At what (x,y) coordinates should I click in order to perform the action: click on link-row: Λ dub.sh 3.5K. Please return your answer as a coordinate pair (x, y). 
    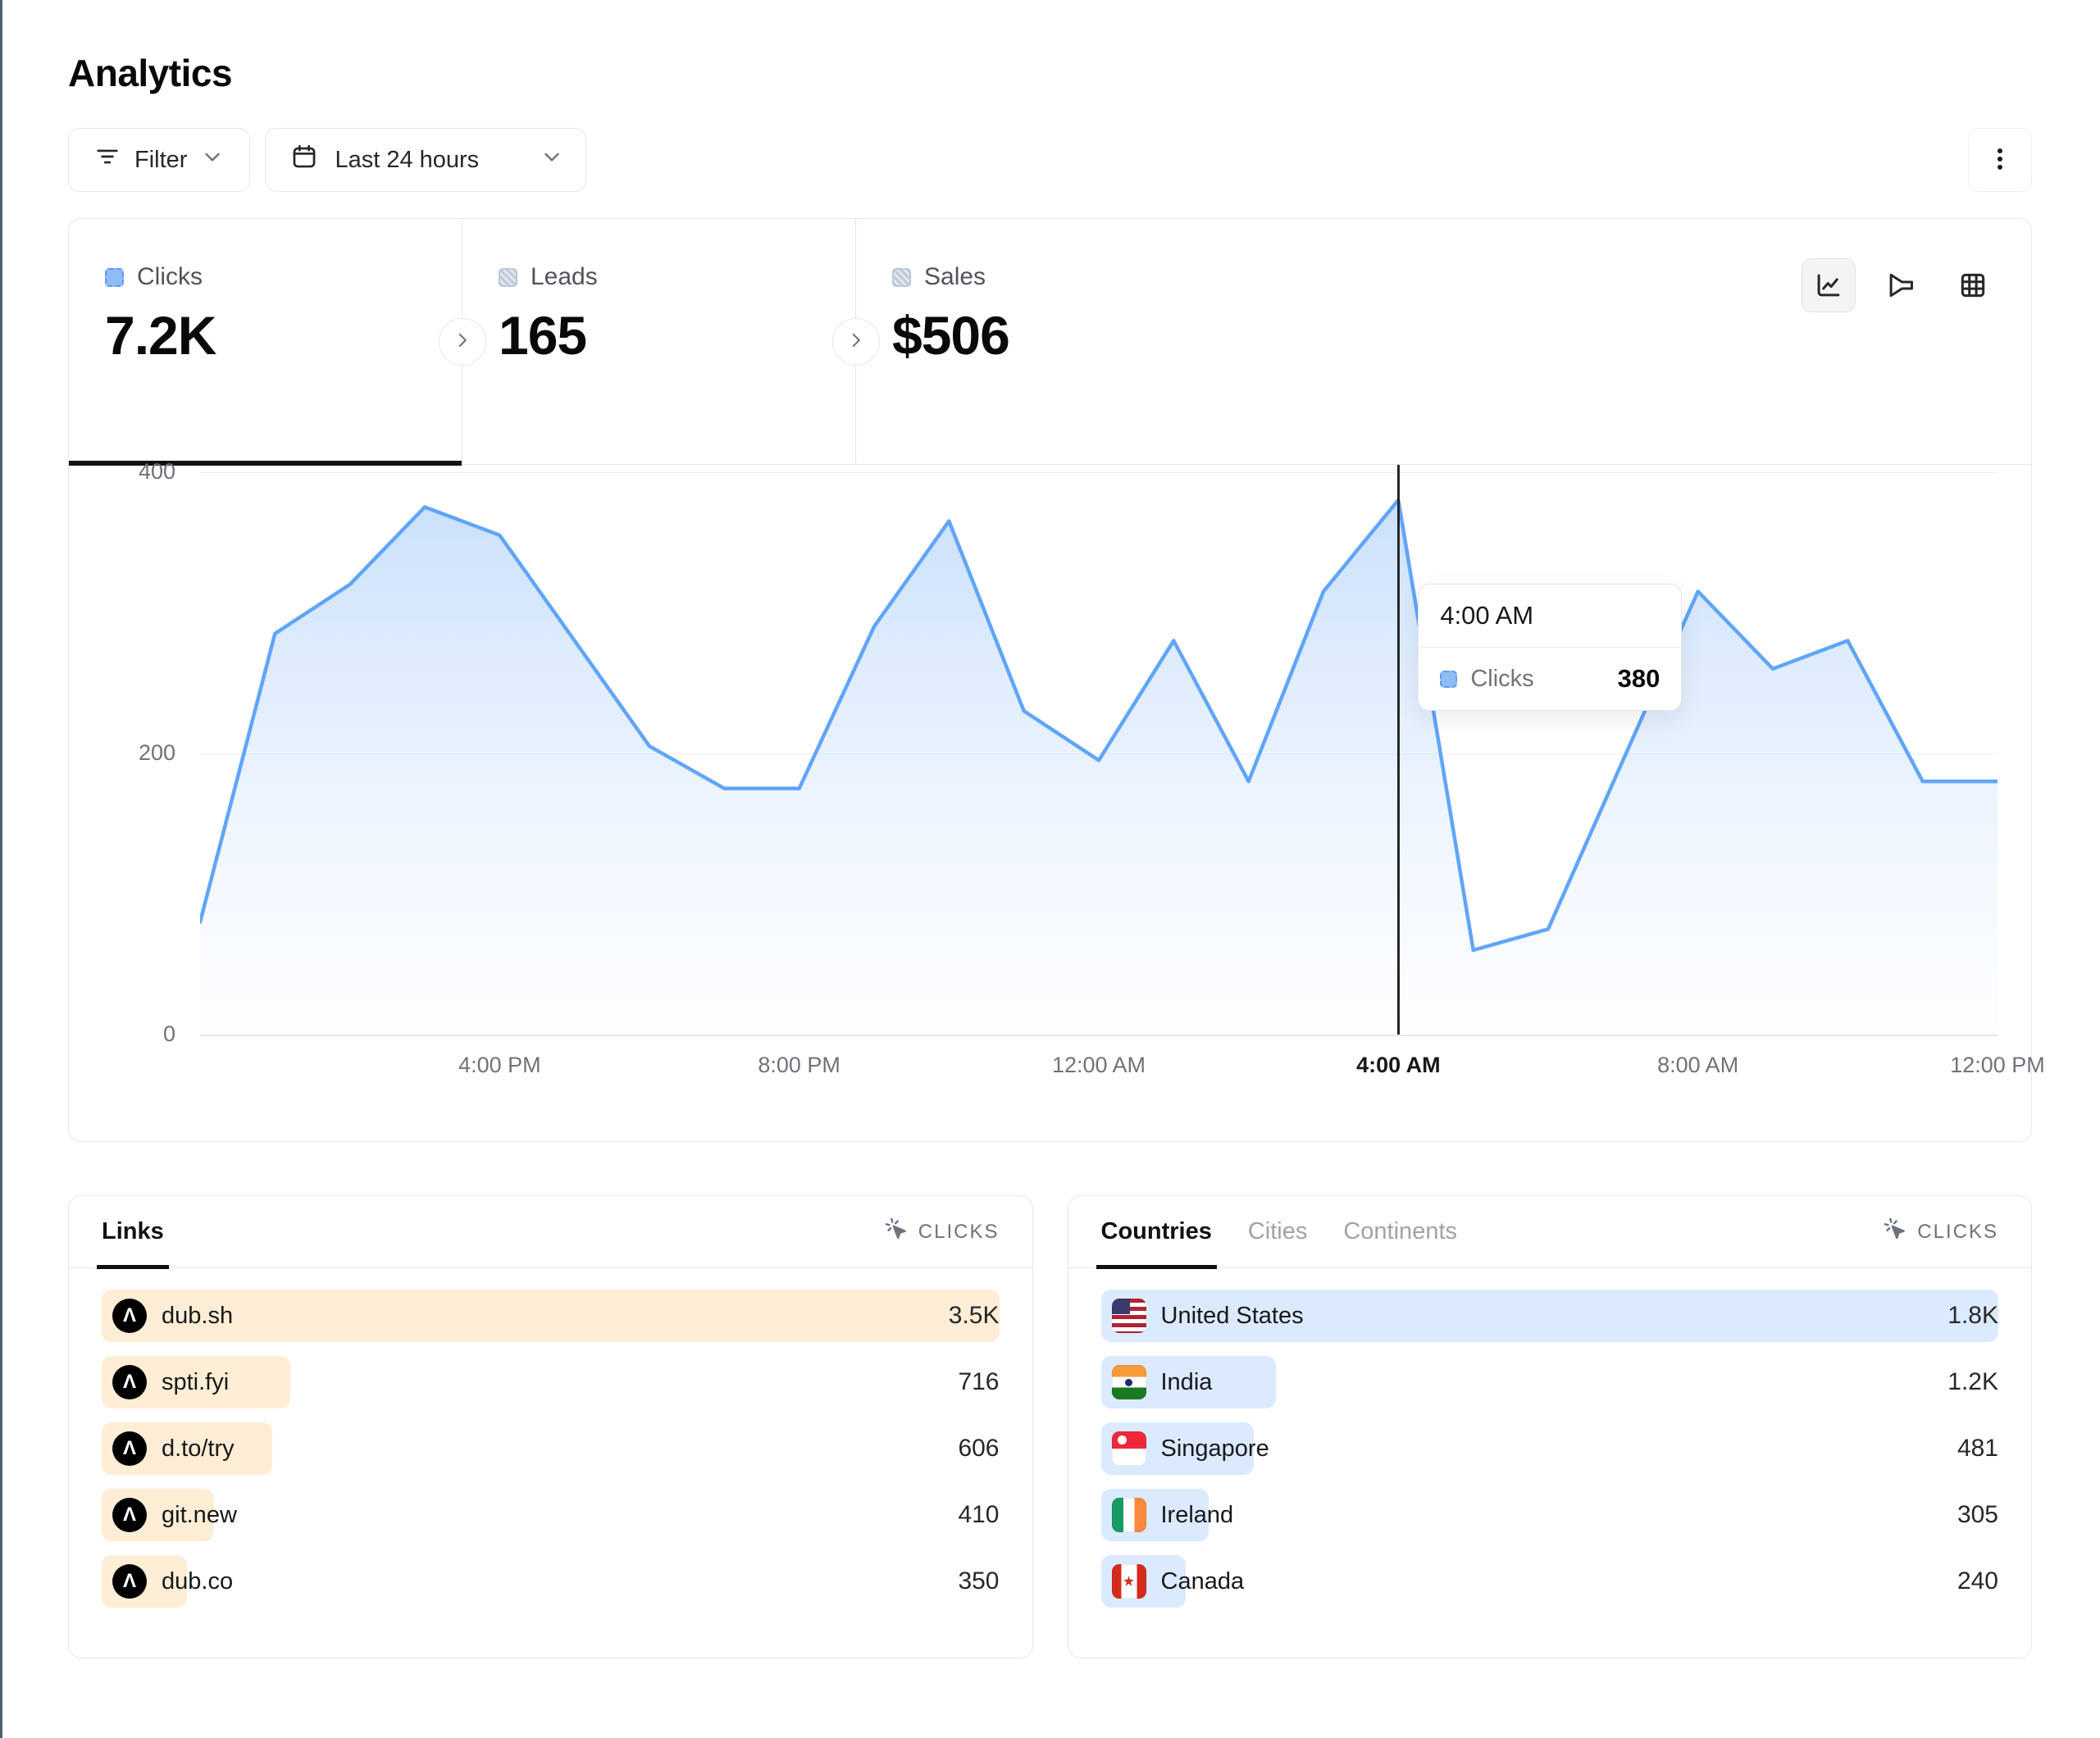
    Looking at the image, I should click on (551, 1316).